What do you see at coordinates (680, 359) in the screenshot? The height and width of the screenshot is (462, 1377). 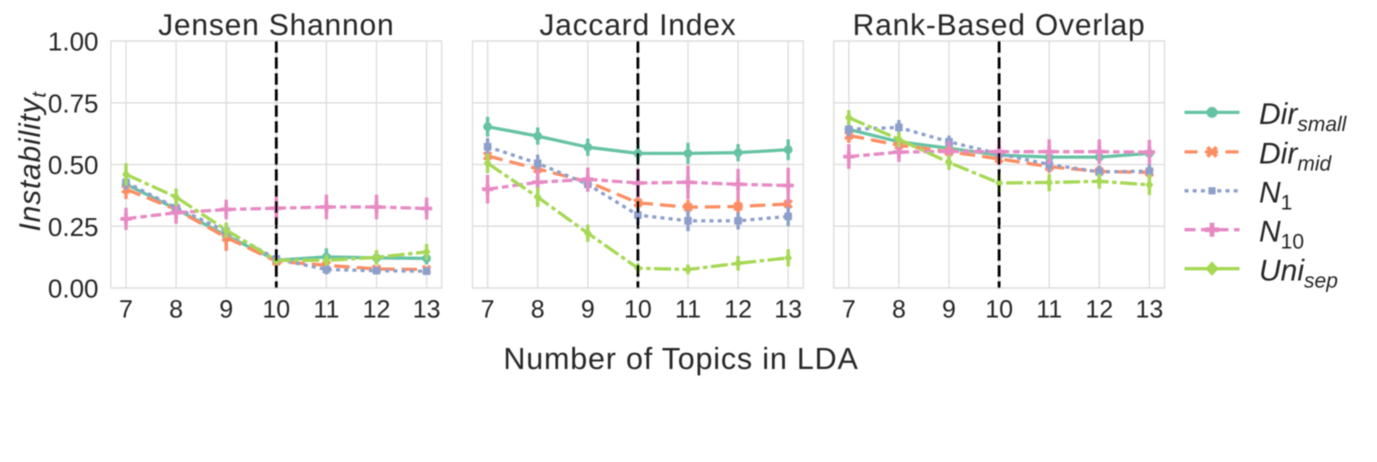 I see `svg-text: Number of Topics in LDA` at bounding box center [680, 359].